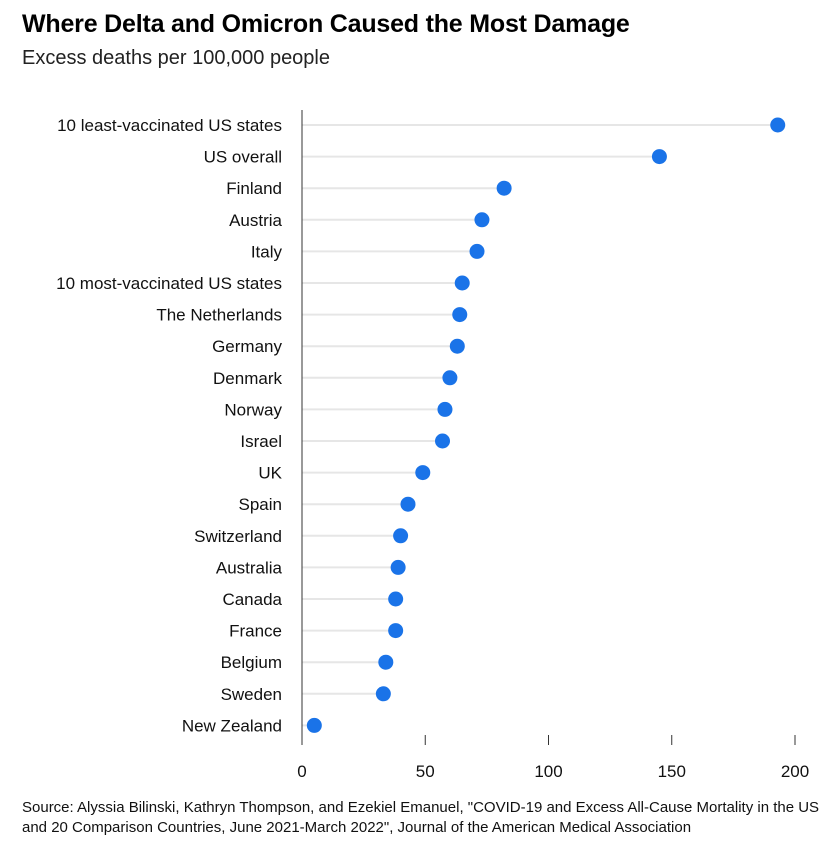 The image size is (840, 868). Describe the element at coordinates (254, 188) in the screenshot. I see `category-label: Finland` at that location.